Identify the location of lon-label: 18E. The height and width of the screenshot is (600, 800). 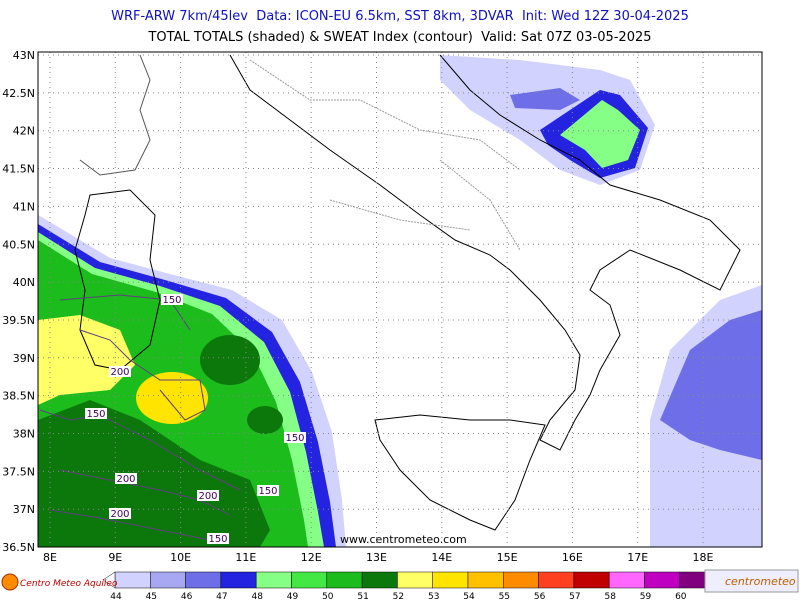
(703, 557).